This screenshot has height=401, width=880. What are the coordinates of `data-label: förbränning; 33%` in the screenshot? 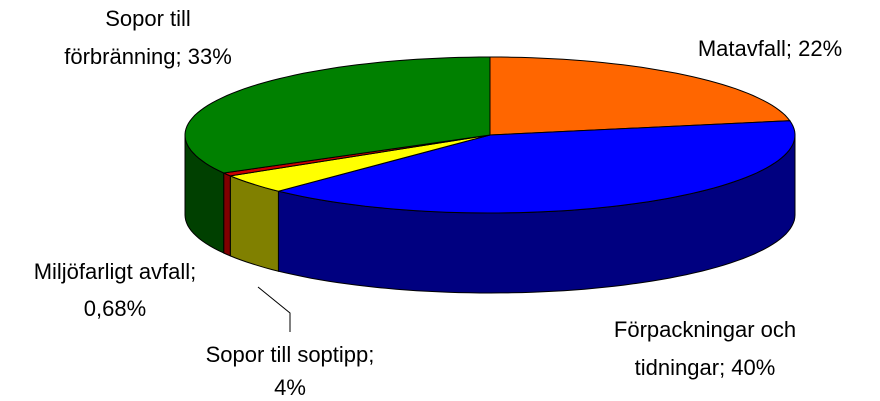 It's located at (148, 56).